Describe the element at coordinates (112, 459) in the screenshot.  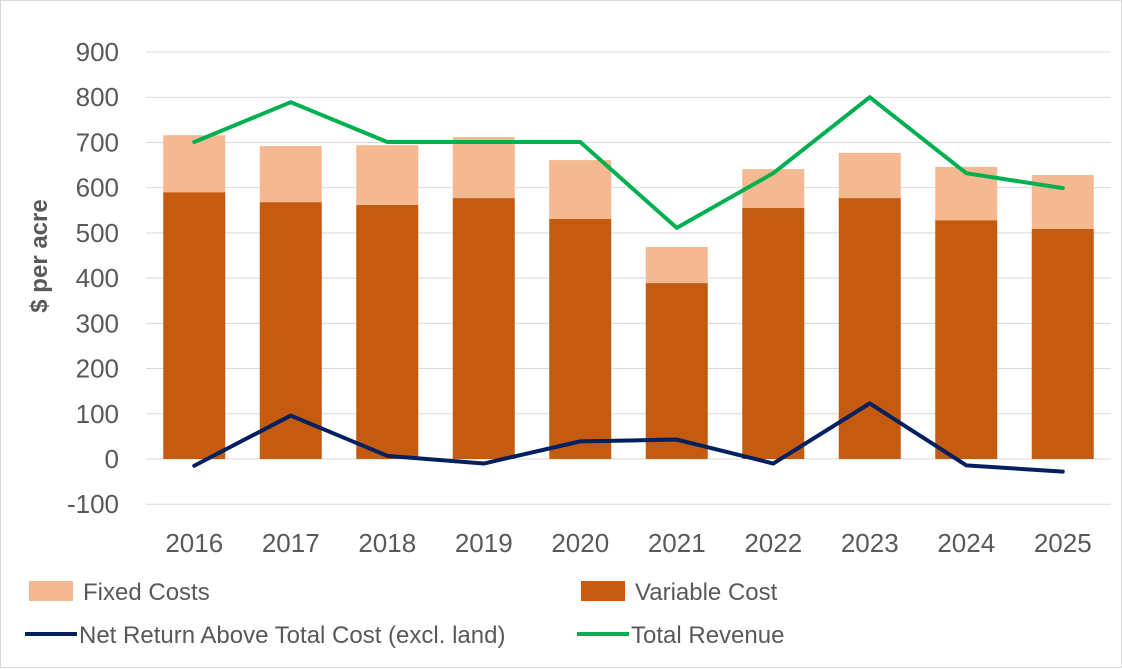
I see `y-tick-label: 0` at that location.